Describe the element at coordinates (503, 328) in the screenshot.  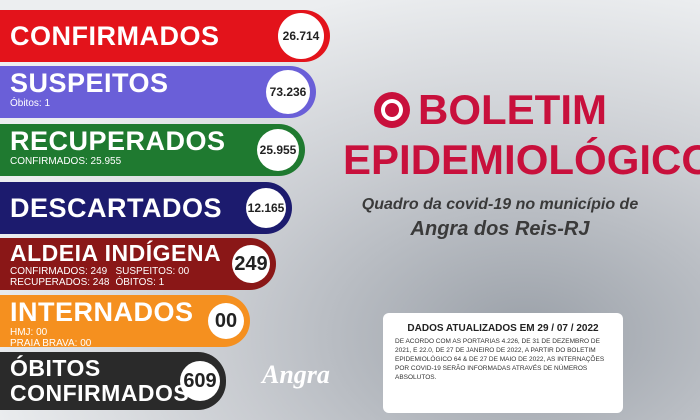
I see `update-date: DADOS ATUALIZADOS EM 29 / 07 / 2022` at that location.